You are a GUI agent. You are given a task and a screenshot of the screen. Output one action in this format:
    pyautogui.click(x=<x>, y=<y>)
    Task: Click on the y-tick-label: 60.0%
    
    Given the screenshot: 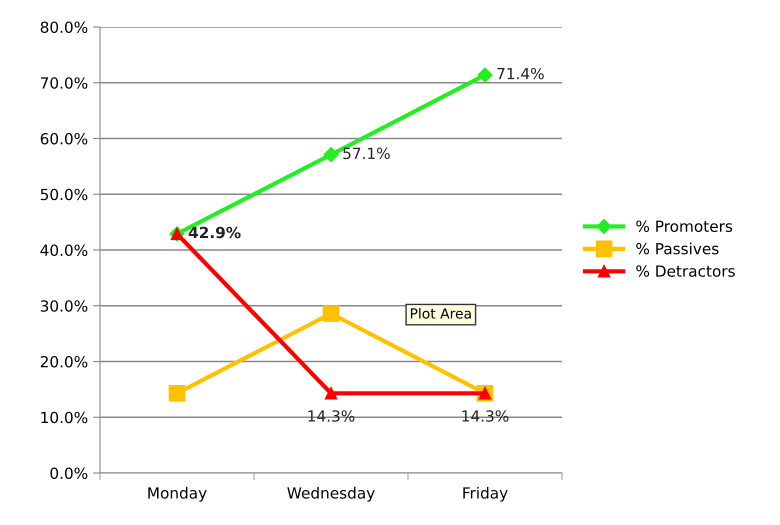 What is the action you would take?
    pyautogui.click(x=64, y=138)
    